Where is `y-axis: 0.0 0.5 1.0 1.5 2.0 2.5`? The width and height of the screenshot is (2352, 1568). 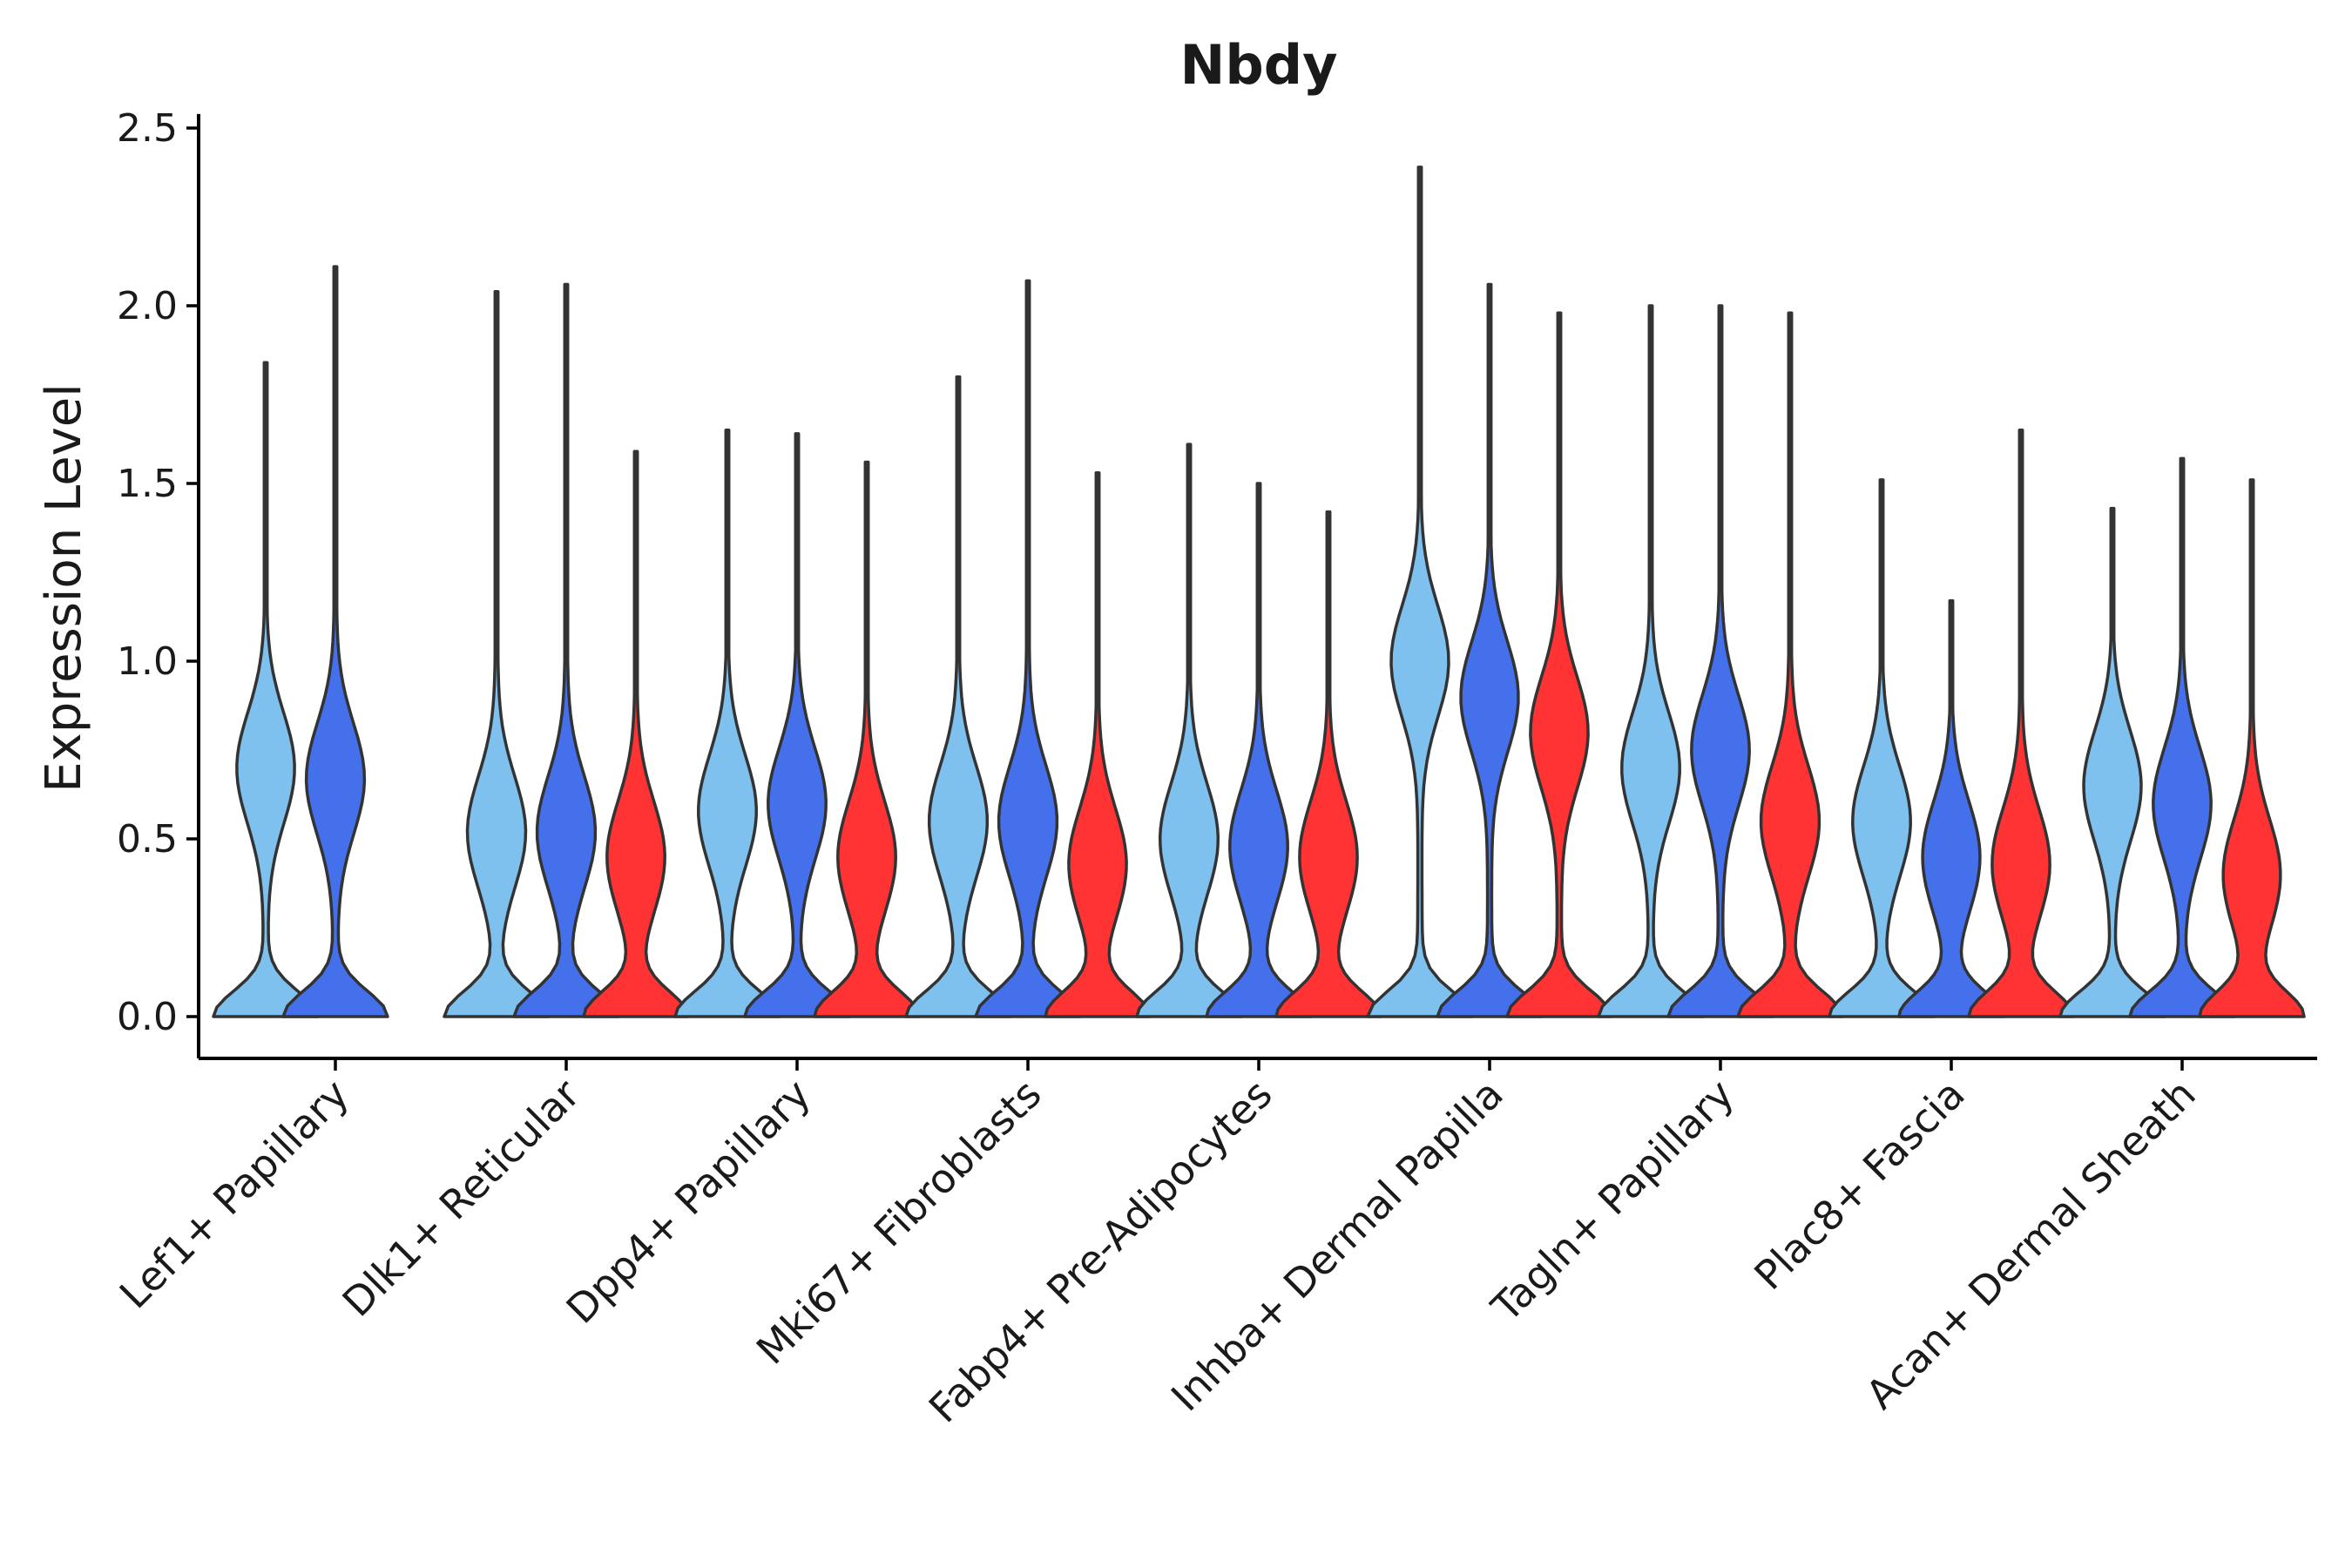 y-axis: 0.0 0.5 1.0 1.5 2.0 2.5 is located at coordinates (158, 582).